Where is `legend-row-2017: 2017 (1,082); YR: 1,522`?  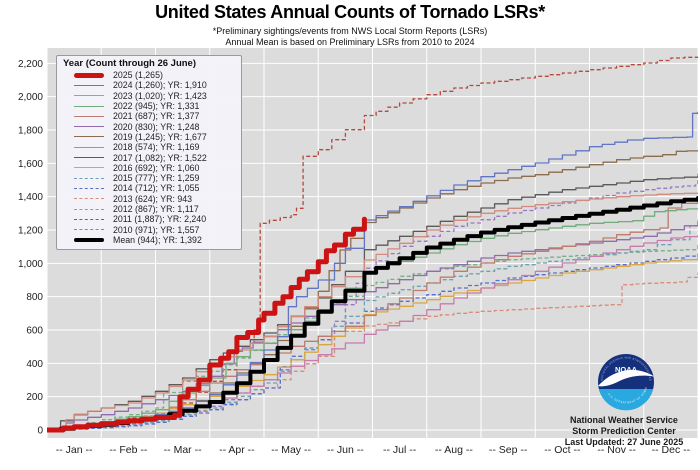 legend-row-2017: 2017 (1,082); YR: 1,522 is located at coordinates (149, 157).